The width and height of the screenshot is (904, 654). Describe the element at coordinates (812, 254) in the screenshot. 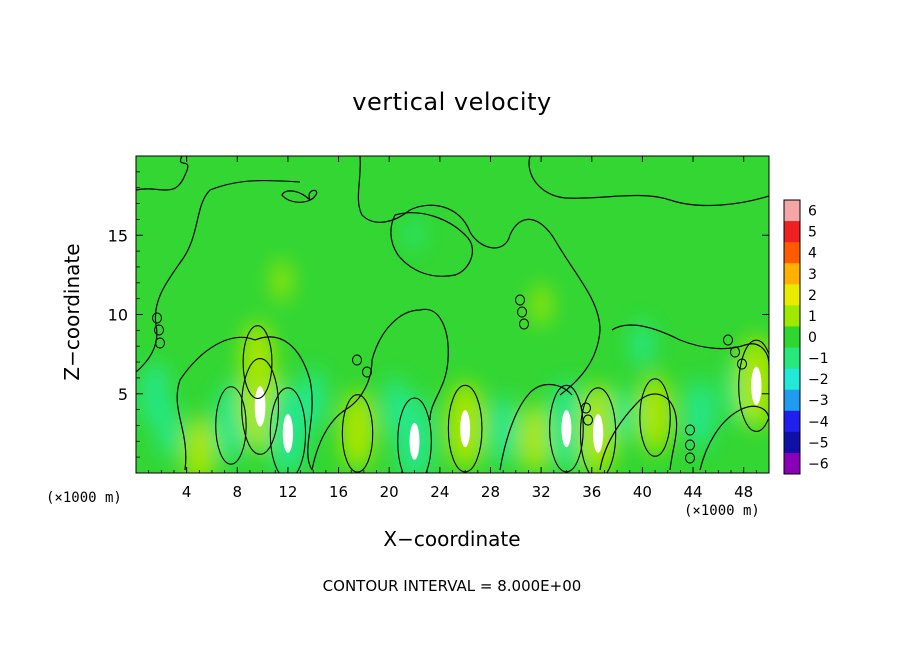

I see `colorbar-label-4: 4` at that location.